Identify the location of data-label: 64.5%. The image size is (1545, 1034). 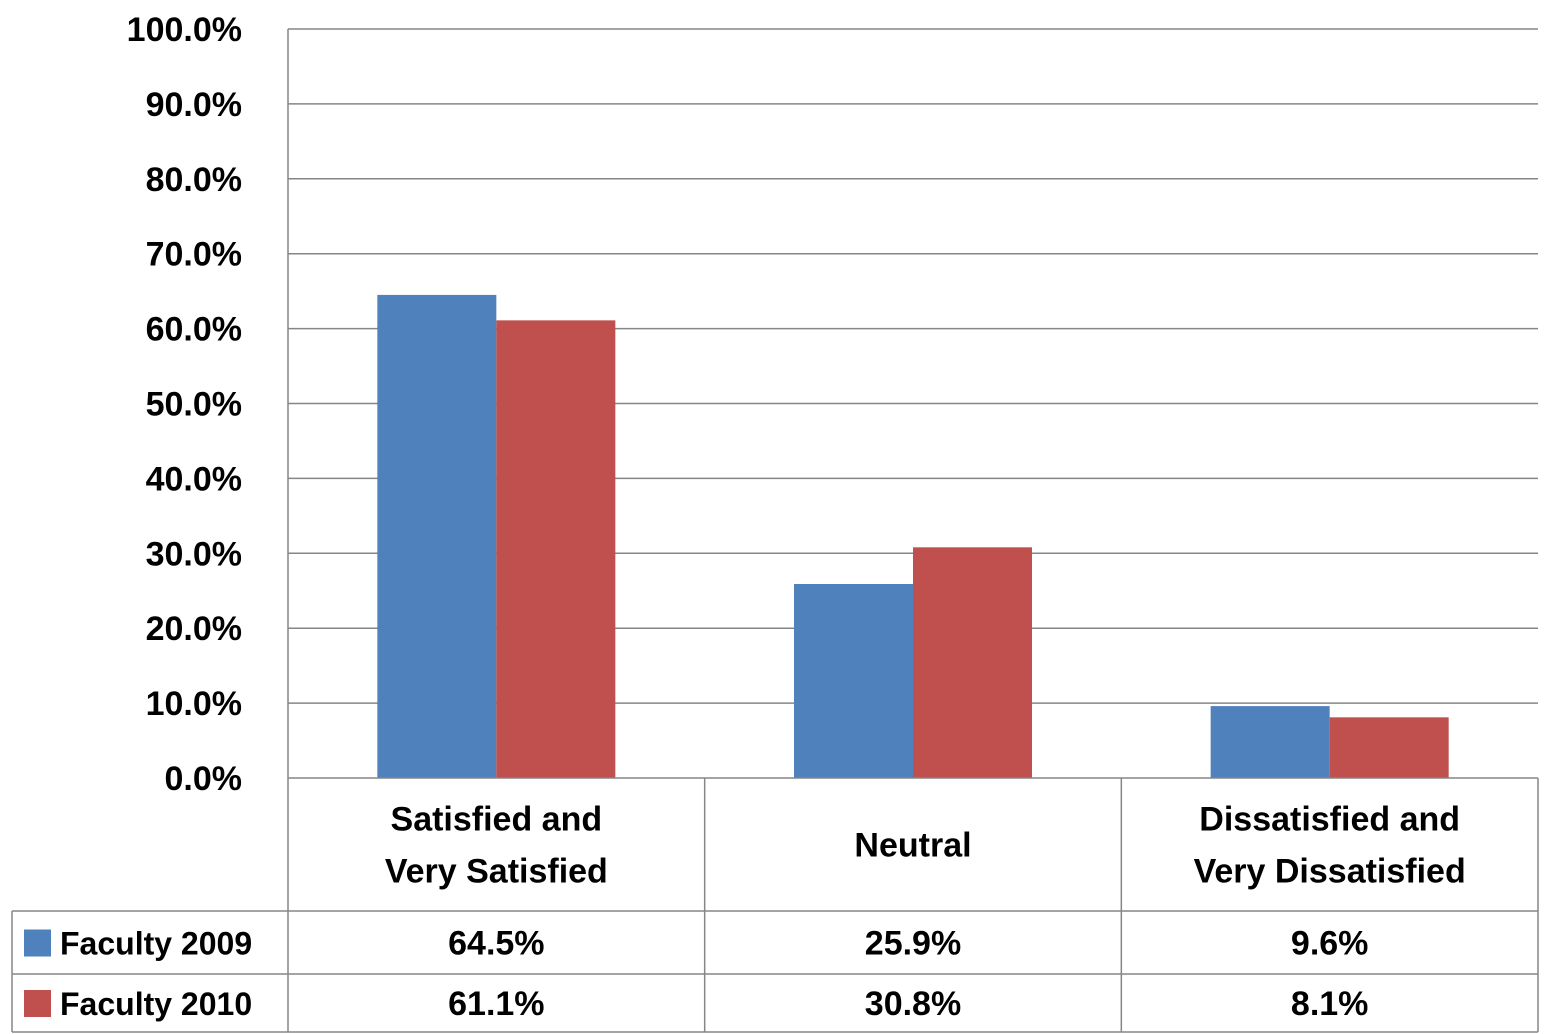
(496, 944).